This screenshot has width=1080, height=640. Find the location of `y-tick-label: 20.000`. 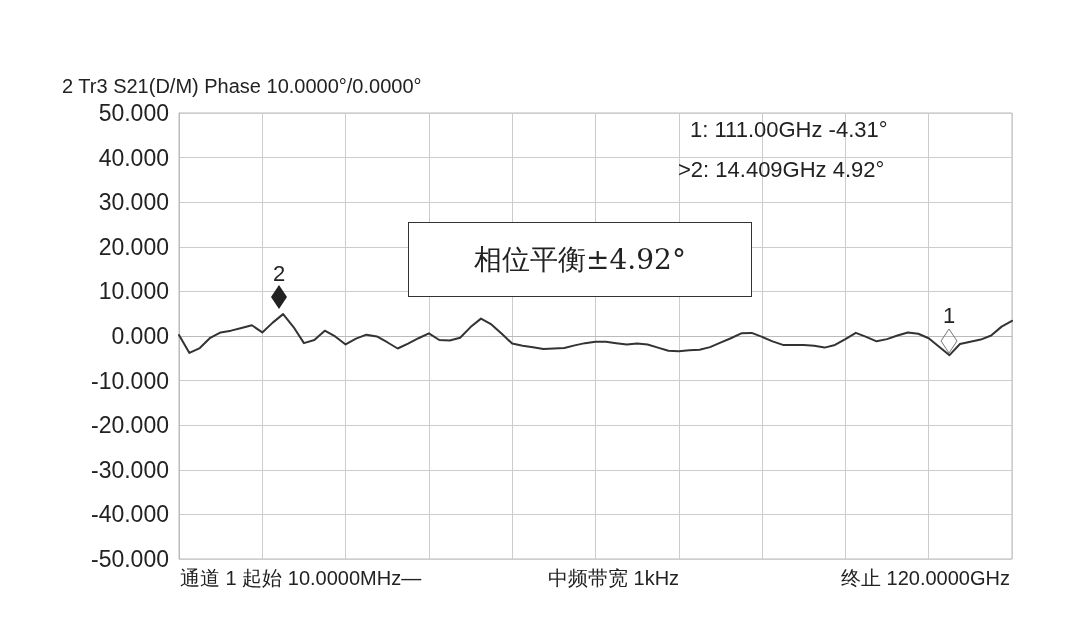

y-tick-label: 20.000 is located at coordinates (133, 246).